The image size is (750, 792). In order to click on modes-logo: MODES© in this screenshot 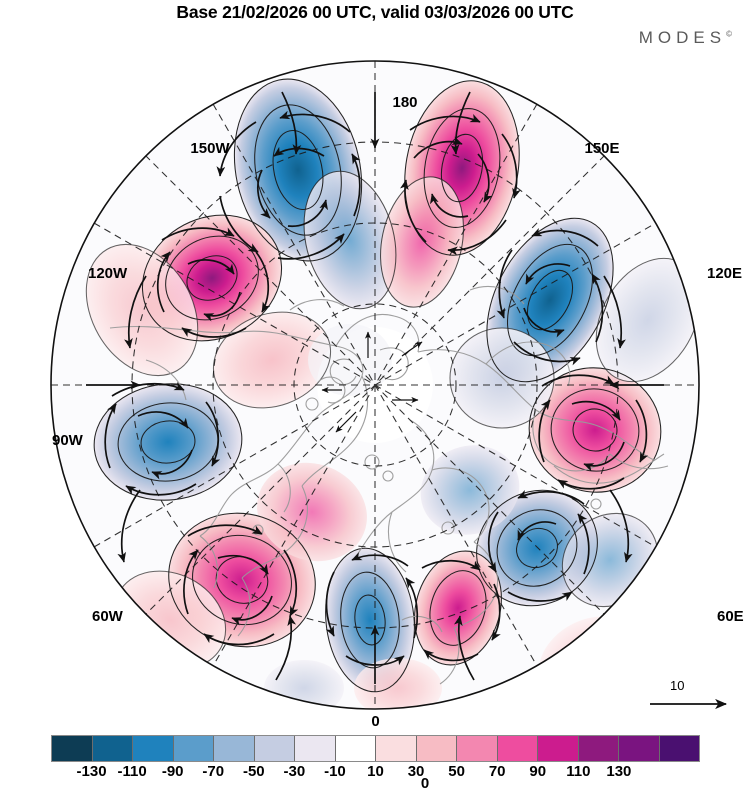, I will do `click(685, 38)`.